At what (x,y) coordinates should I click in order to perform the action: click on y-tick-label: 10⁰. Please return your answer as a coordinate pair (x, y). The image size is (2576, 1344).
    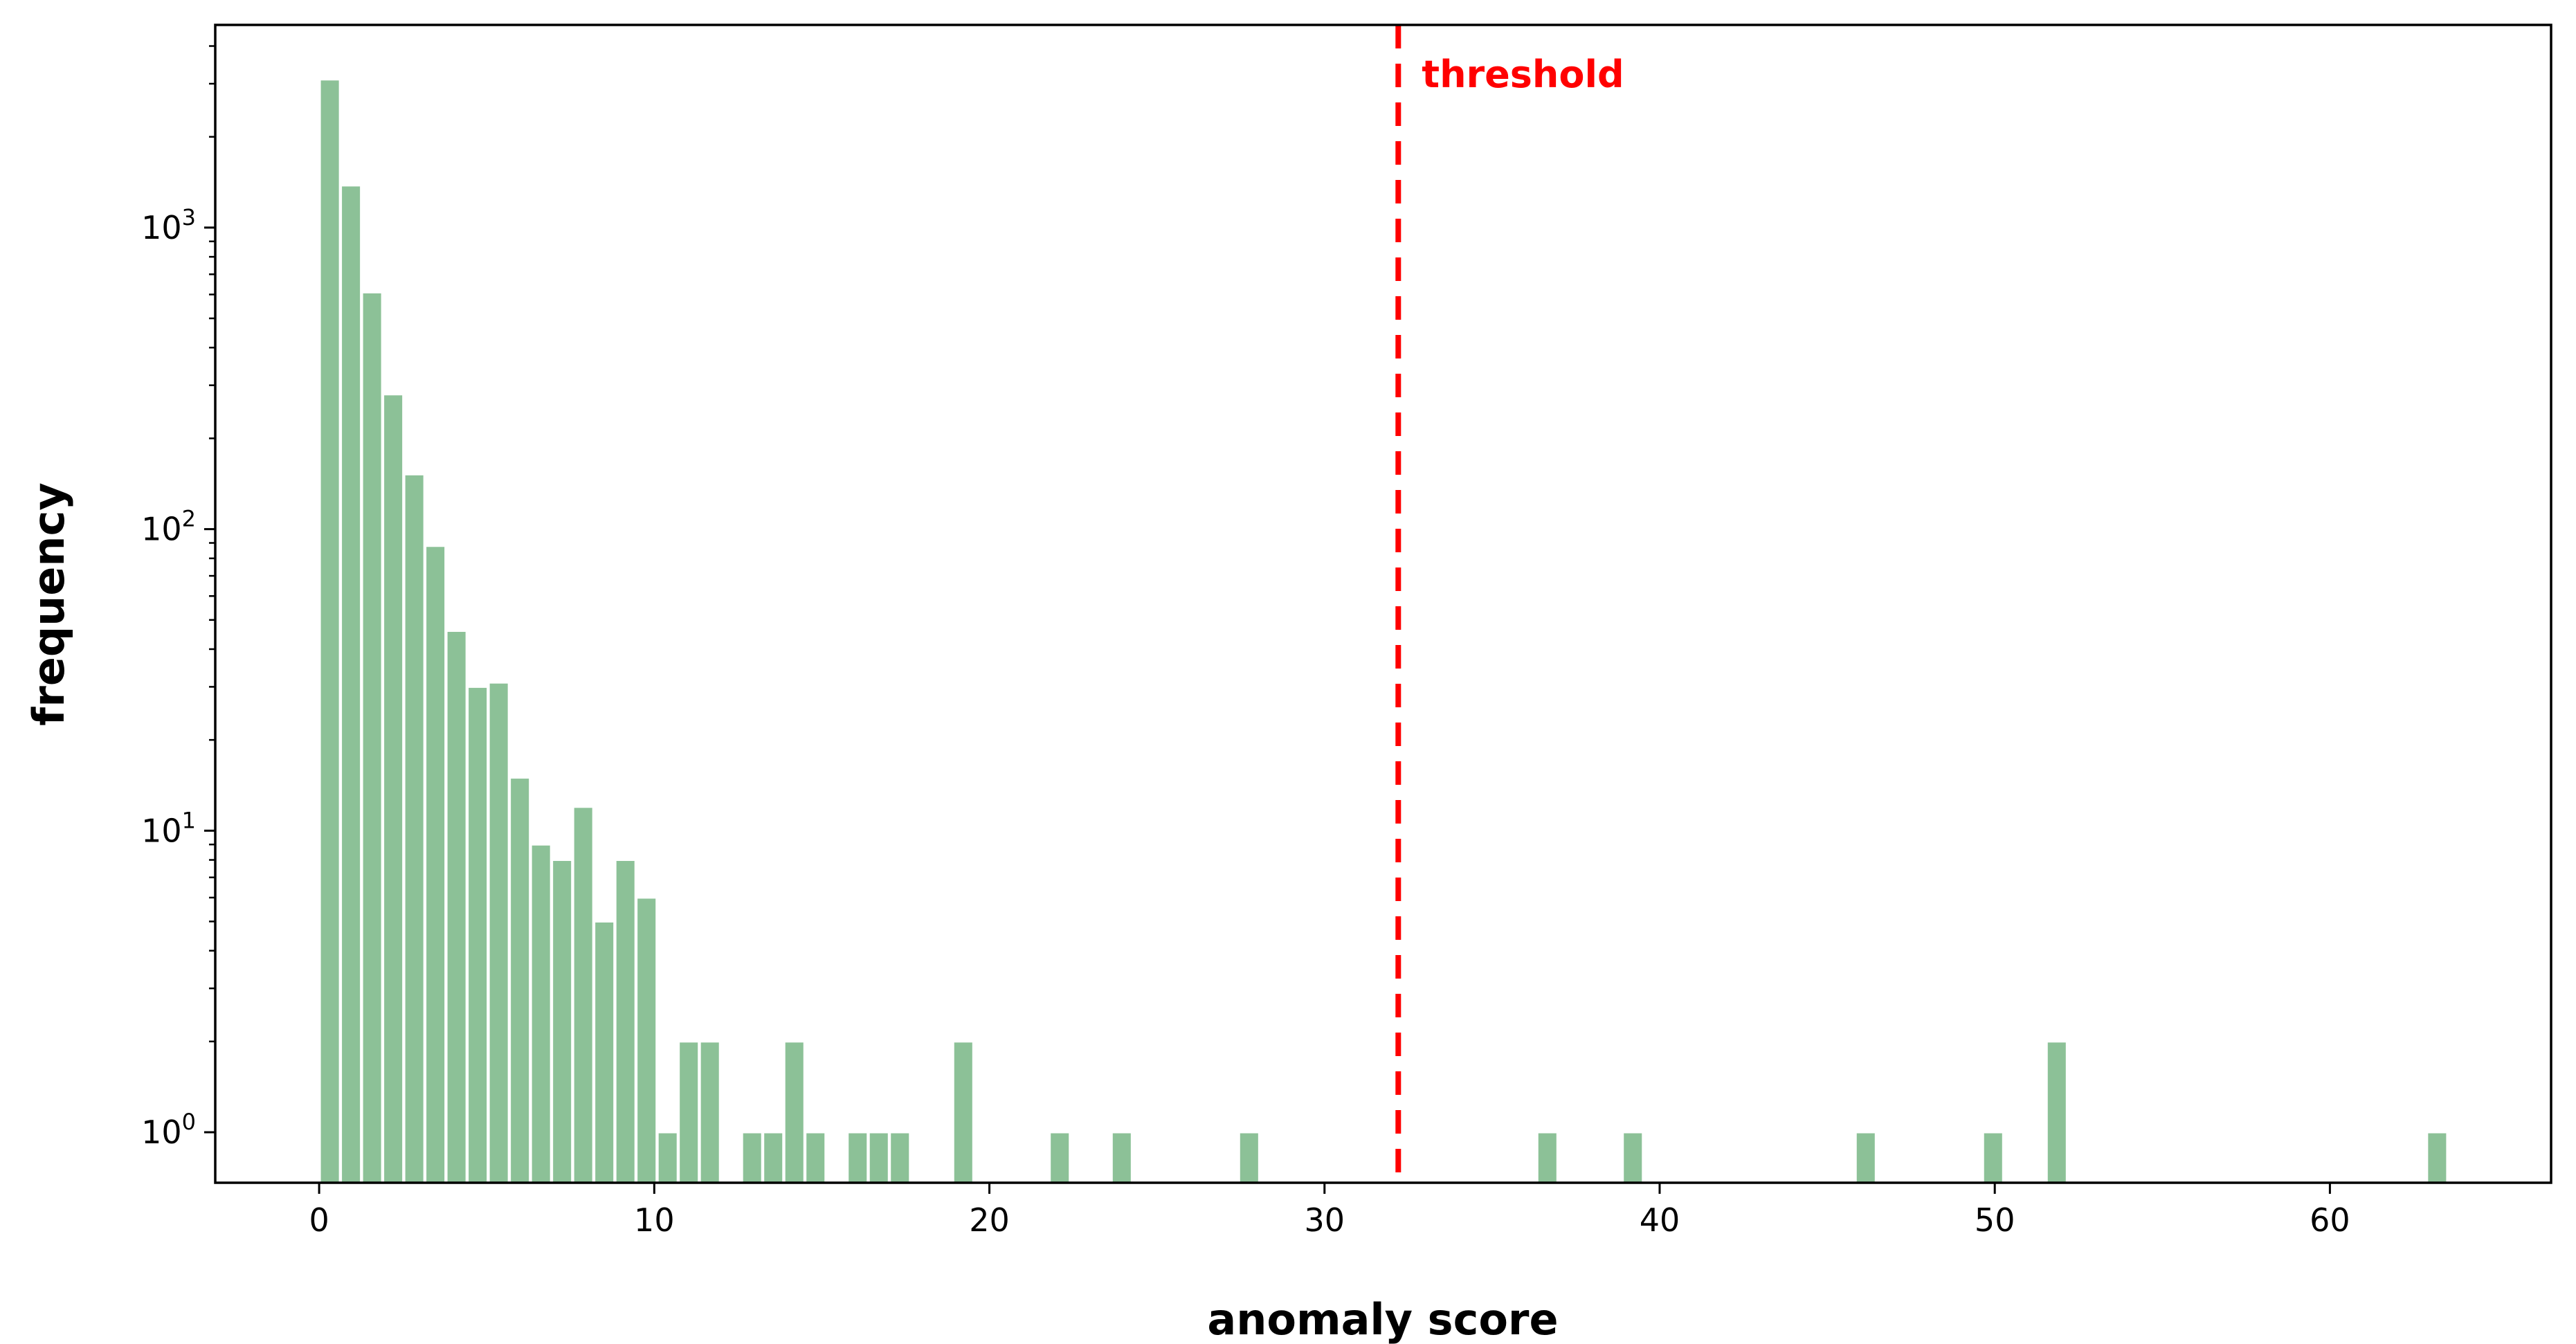
    Looking at the image, I should click on (168, 1130).